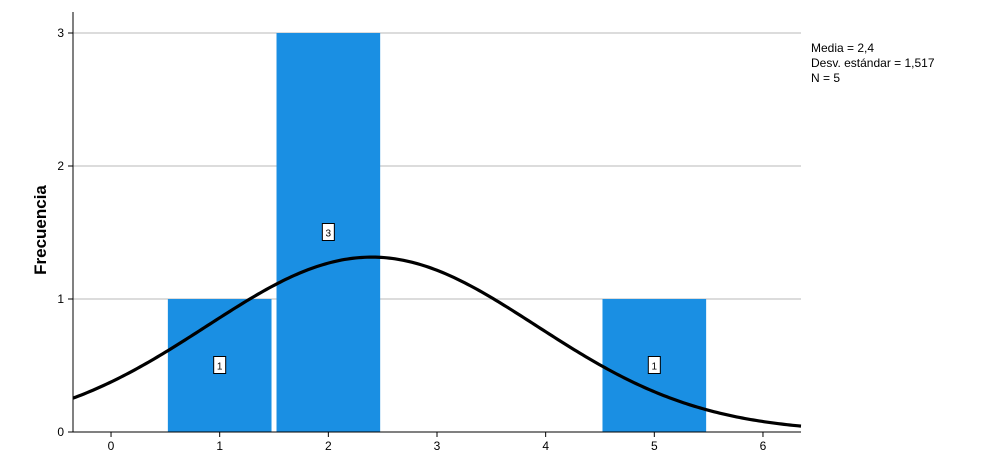  What do you see at coordinates (763, 446) in the screenshot?
I see `x-tick-label: 6` at bounding box center [763, 446].